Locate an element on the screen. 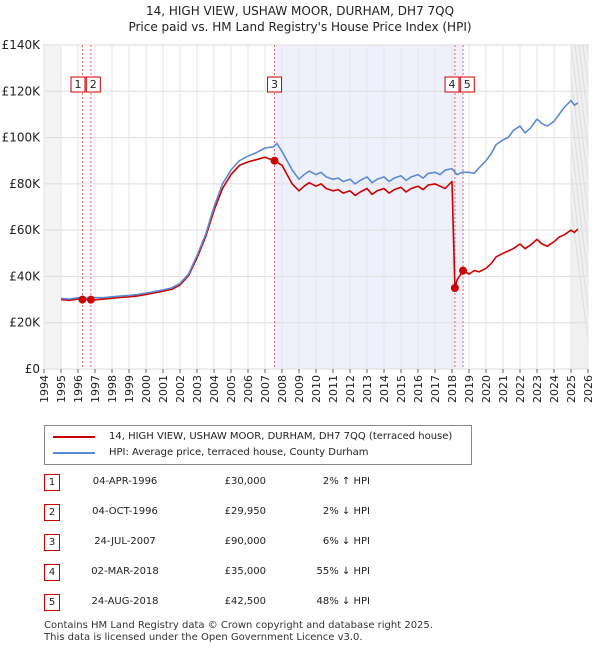 Image resolution: width=600 pixels, height=650 pixels. sale-date: 24-AUG-2018 is located at coordinates (125, 601).